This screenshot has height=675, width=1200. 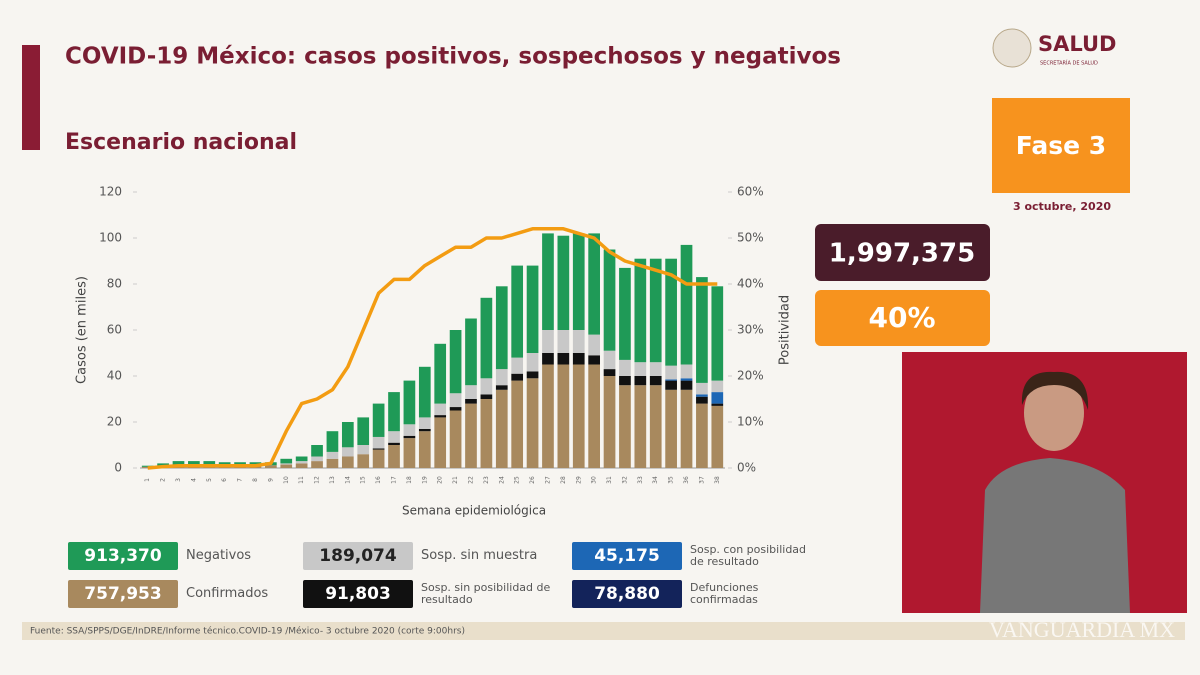 What do you see at coordinates (114, 422) in the screenshot?
I see `y-tick-label: 20` at bounding box center [114, 422].